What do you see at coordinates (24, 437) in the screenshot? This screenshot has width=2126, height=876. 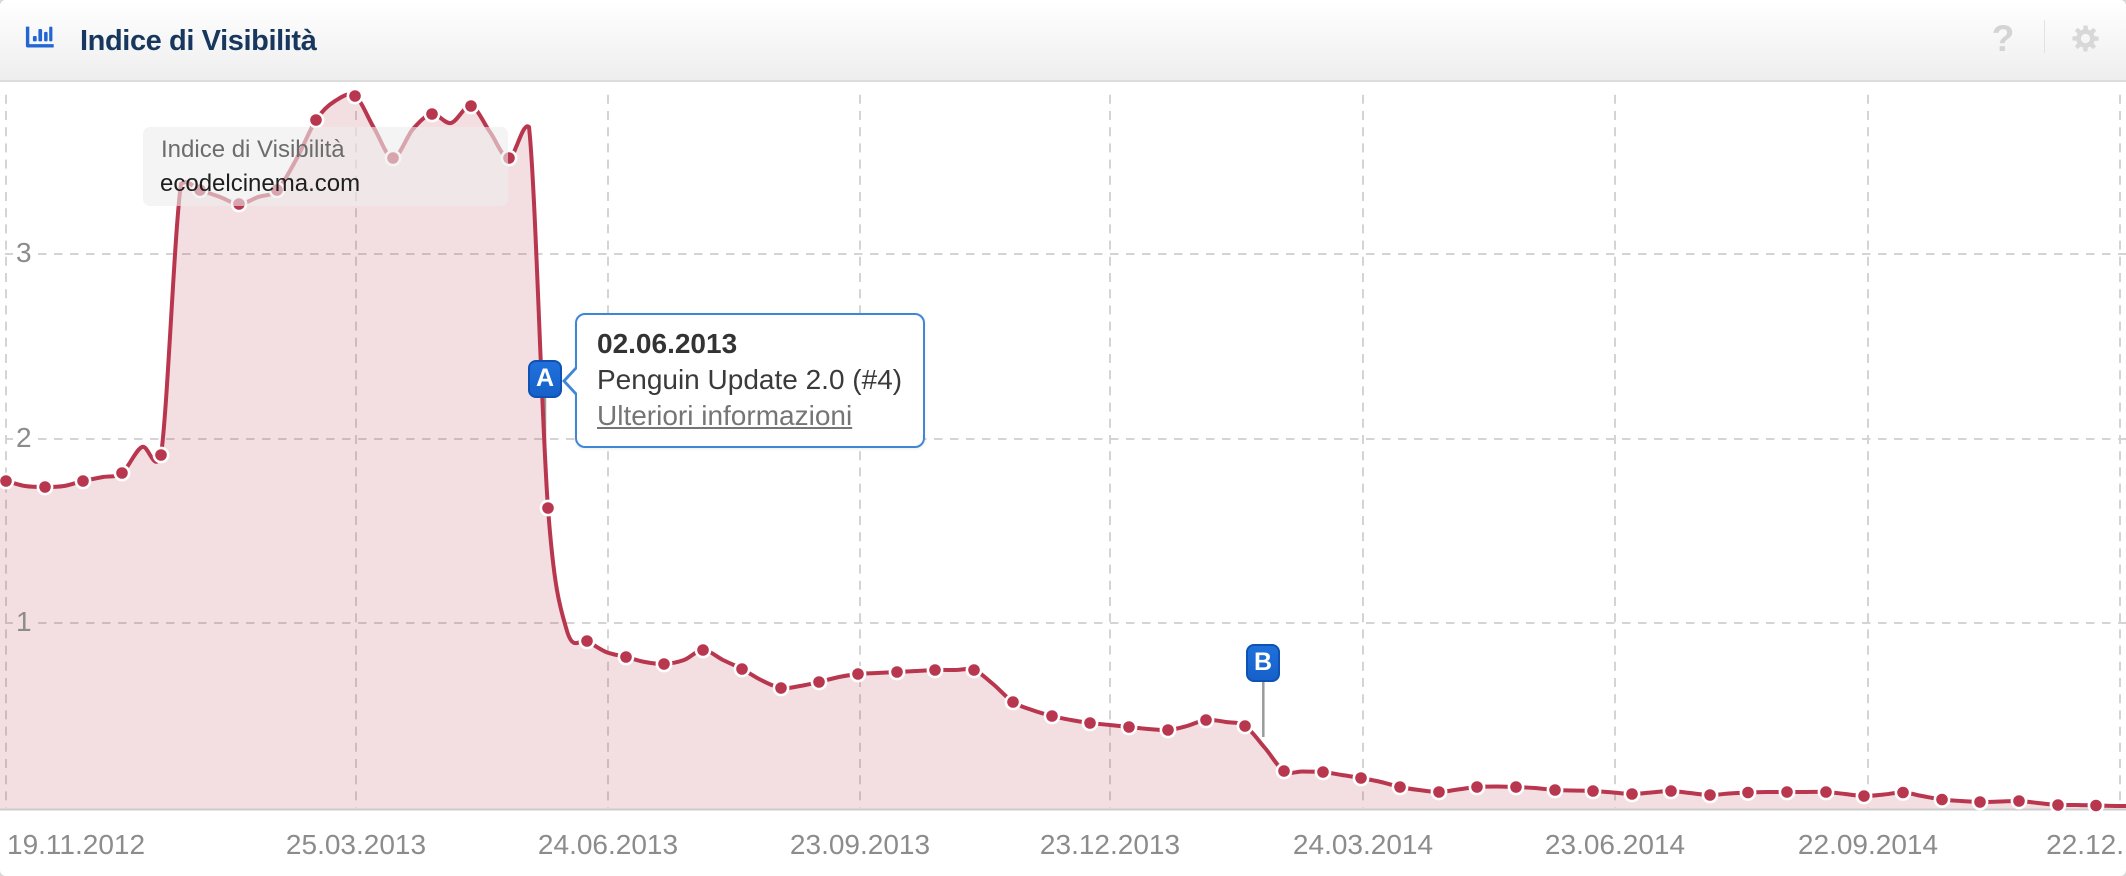 I see `svg-text: 2` at bounding box center [24, 437].